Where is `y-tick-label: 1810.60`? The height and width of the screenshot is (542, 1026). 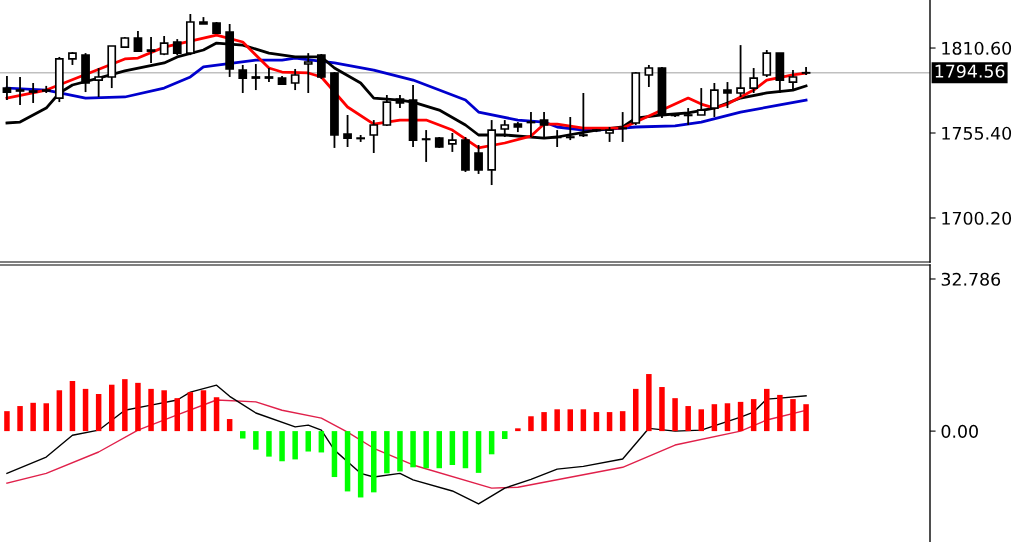
y-tick-label: 1810.60 is located at coordinates (977, 48).